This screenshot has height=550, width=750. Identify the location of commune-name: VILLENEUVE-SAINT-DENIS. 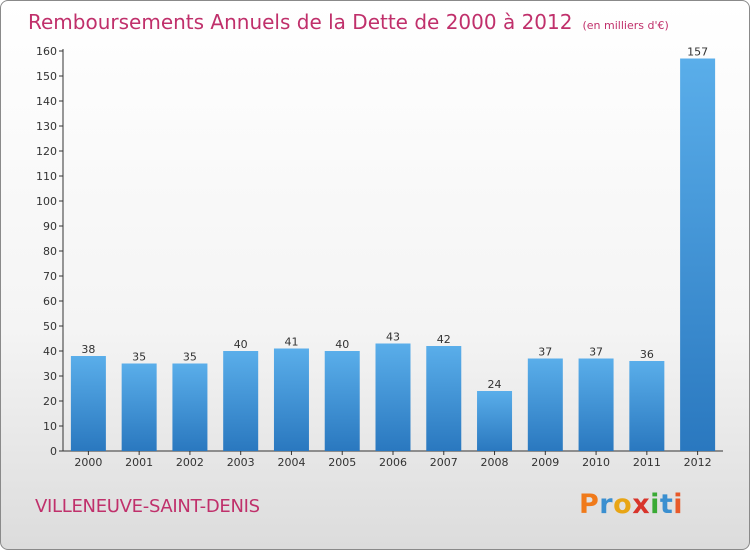
(147, 506).